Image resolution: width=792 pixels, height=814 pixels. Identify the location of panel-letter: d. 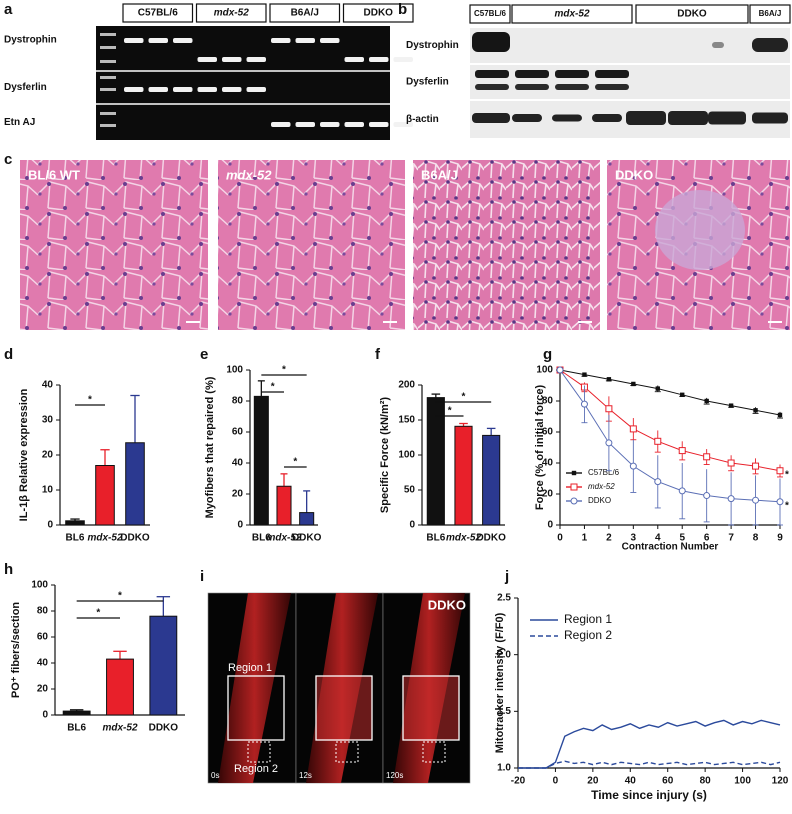
(8, 354).